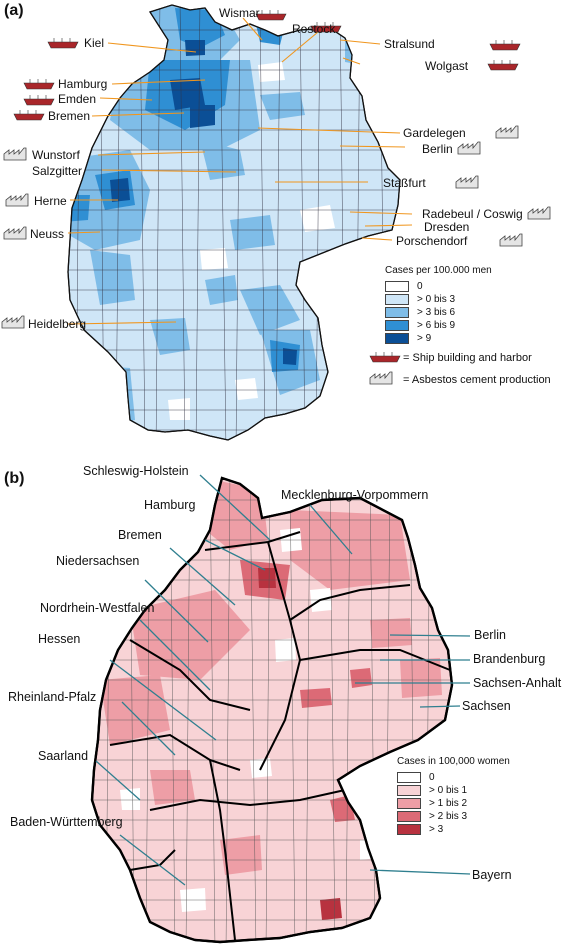 The width and height of the screenshot is (567, 950). Describe the element at coordinates (477, 380) in the screenshot. I see `key-asbestos: = Asbestos cement production` at that location.